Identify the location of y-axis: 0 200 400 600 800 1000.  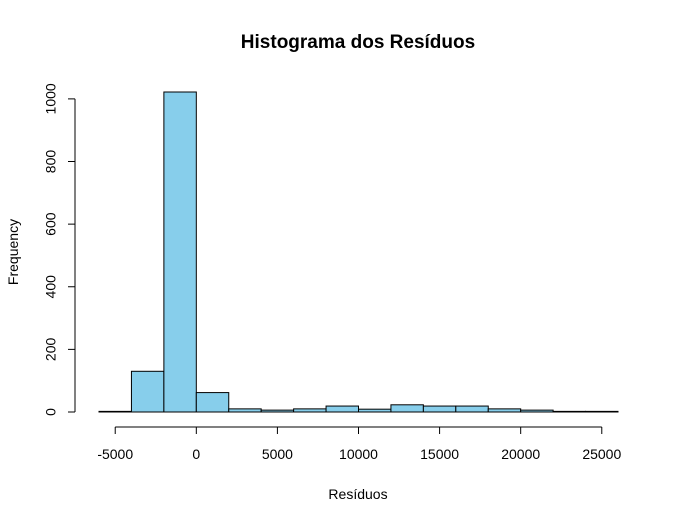
(59, 249).